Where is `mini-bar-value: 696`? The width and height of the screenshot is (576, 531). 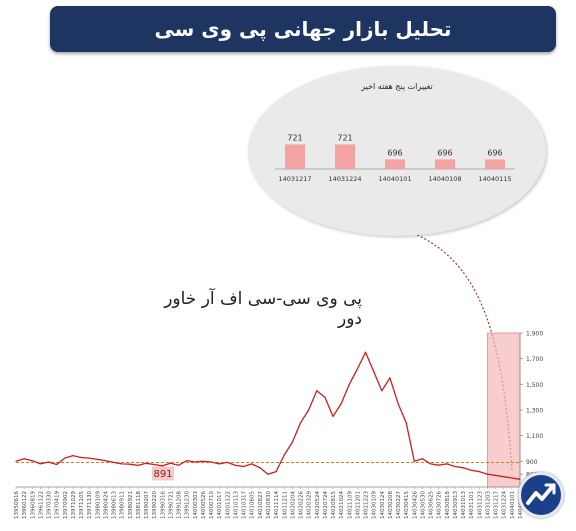
mini-bar-value: 696 is located at coordinates (394, 152).